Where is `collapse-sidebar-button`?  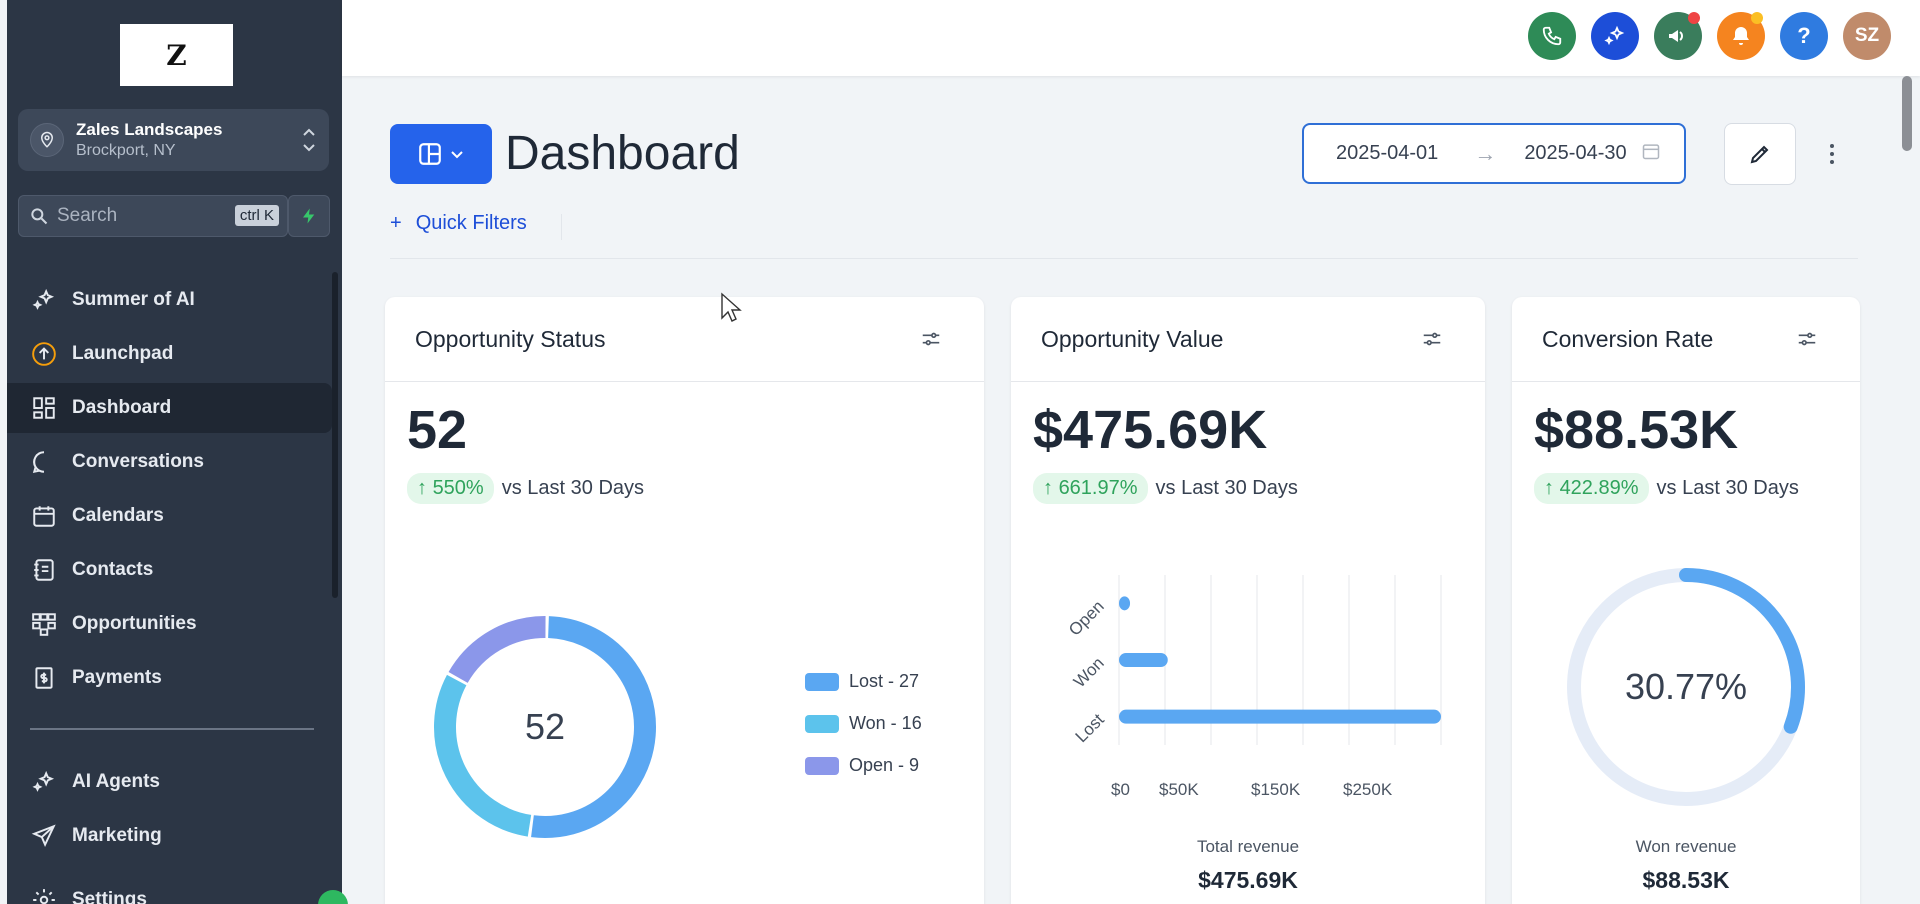
collapse-sidebar-button is located at coordinates (333, 897).